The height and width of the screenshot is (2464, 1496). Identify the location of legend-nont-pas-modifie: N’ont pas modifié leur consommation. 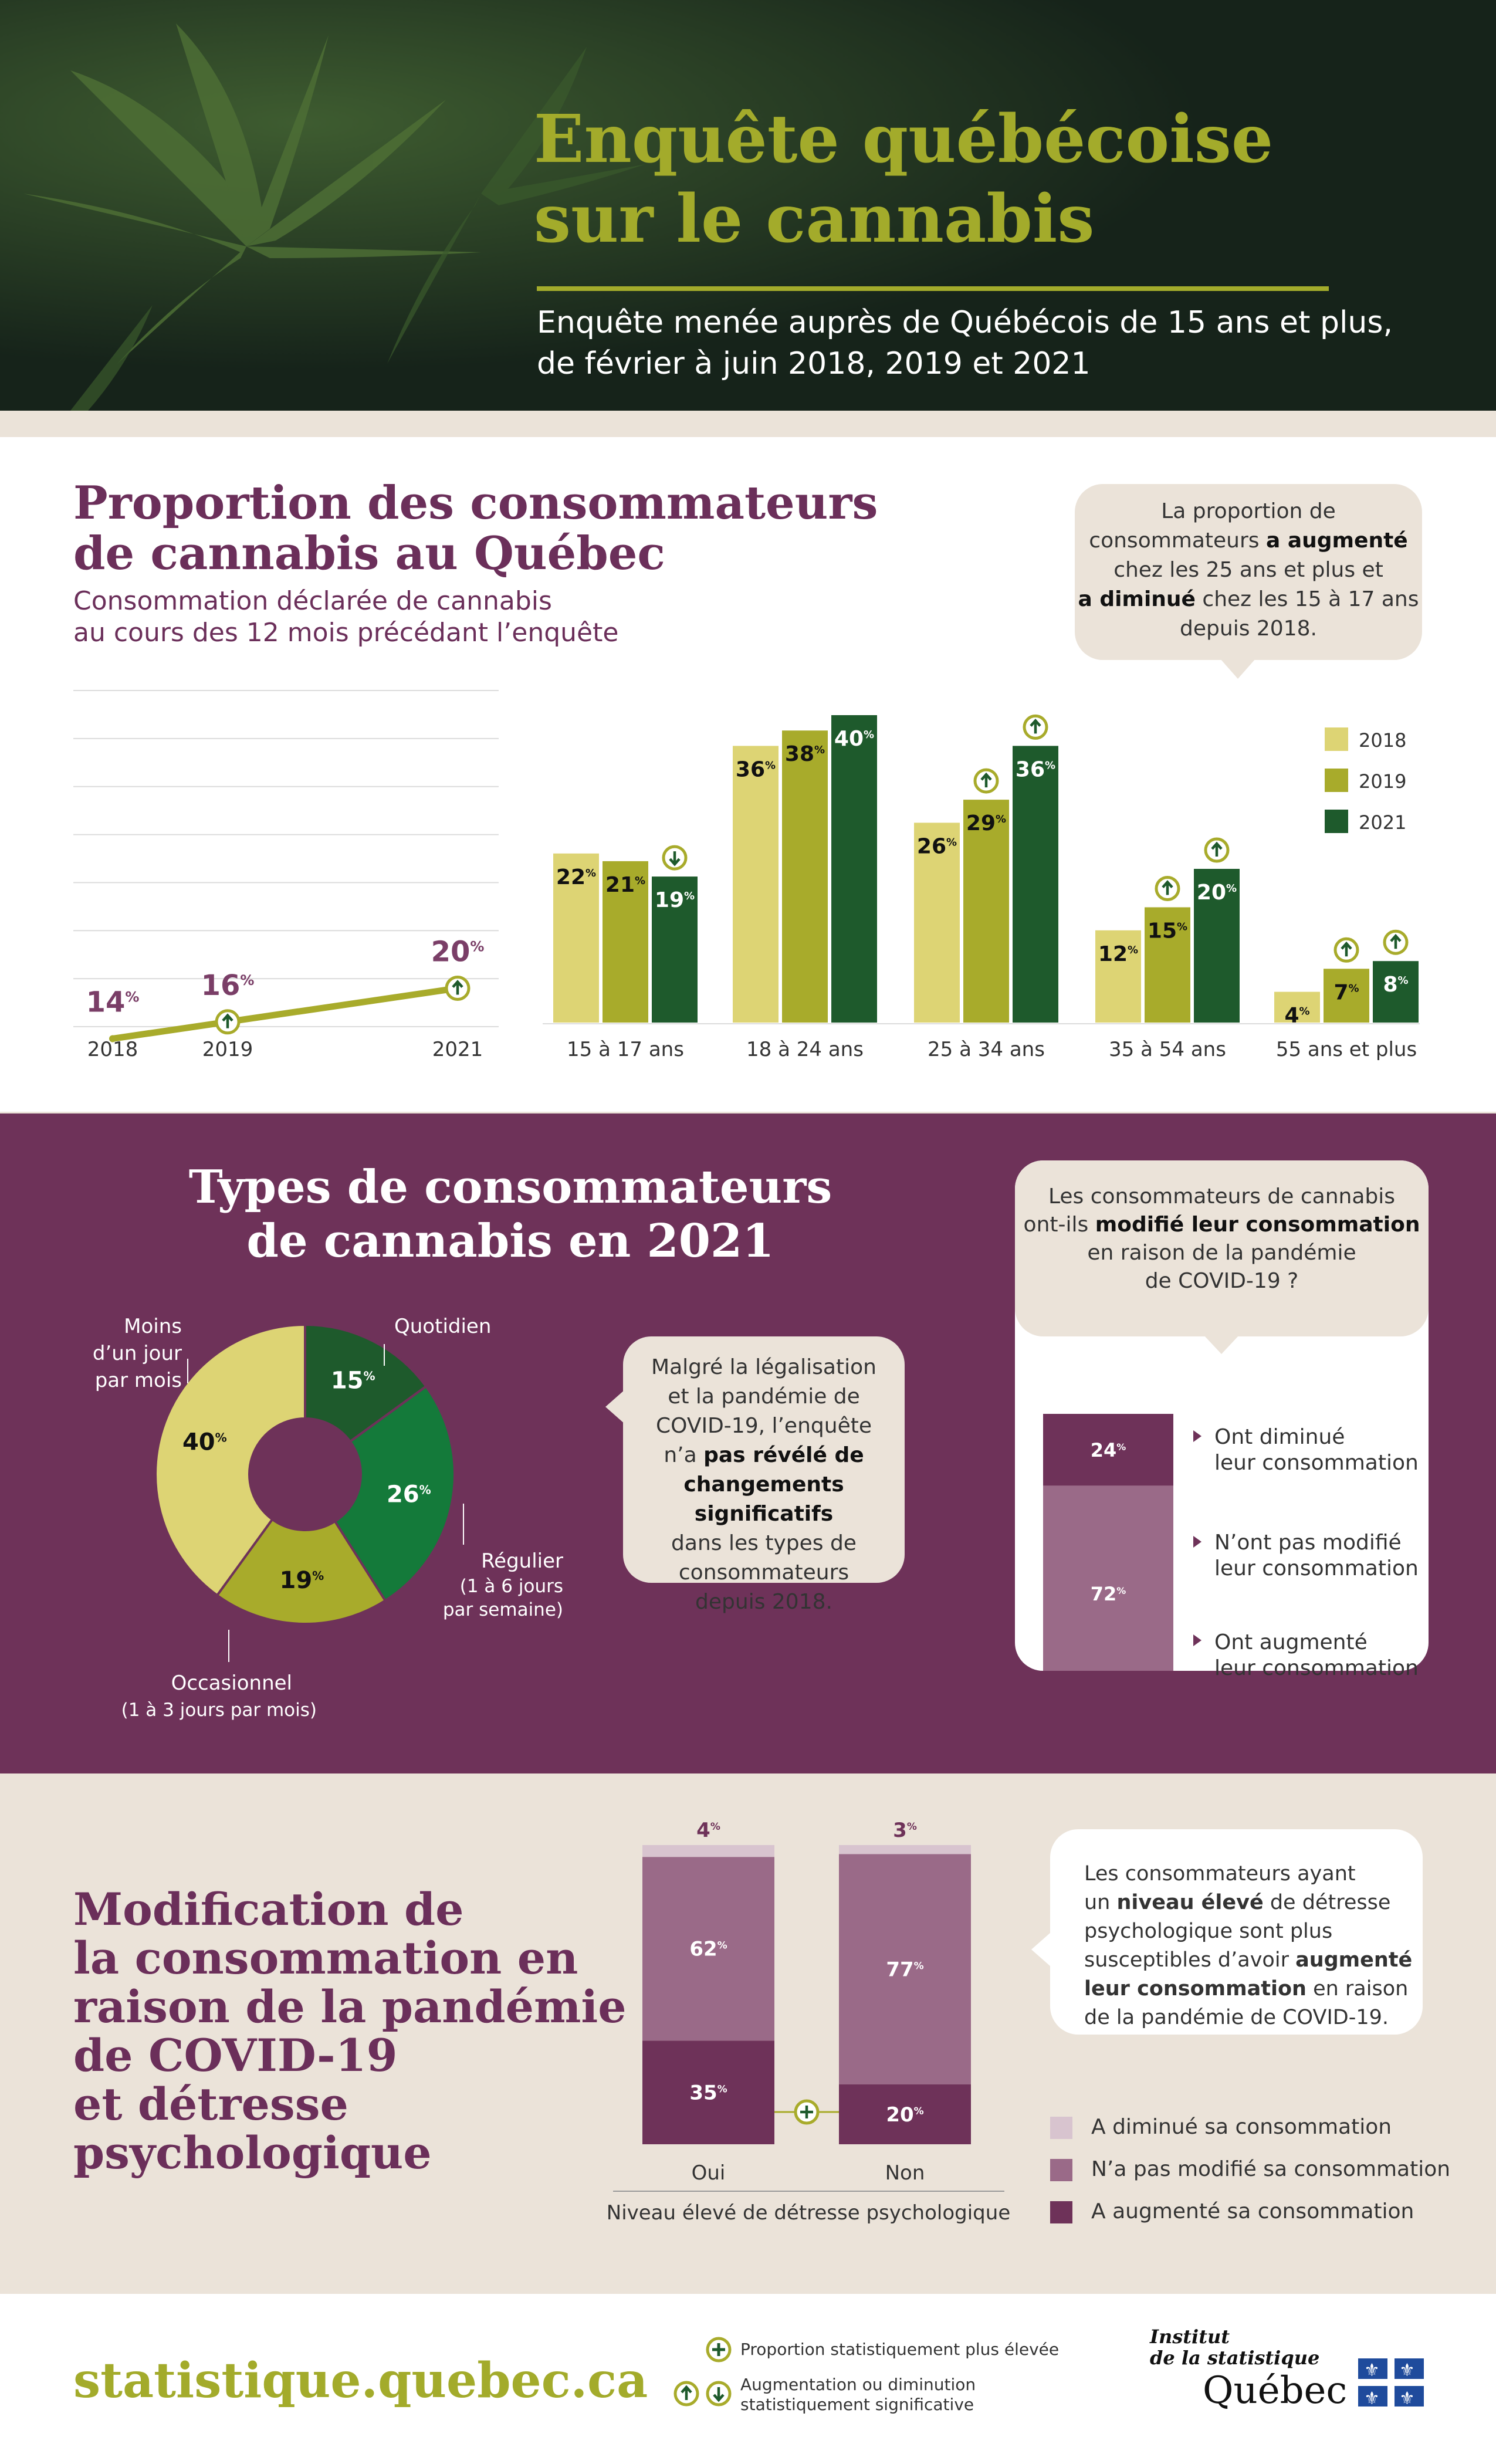
(1316, 1556).